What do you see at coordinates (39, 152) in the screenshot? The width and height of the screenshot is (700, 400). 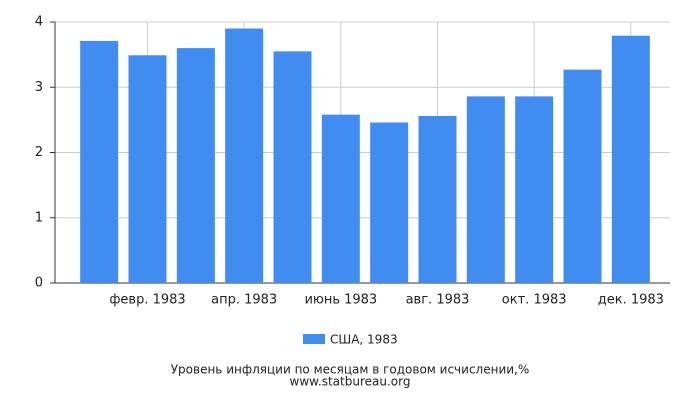 I see `y-tick-label: 2` at bounding box center [39, 152].